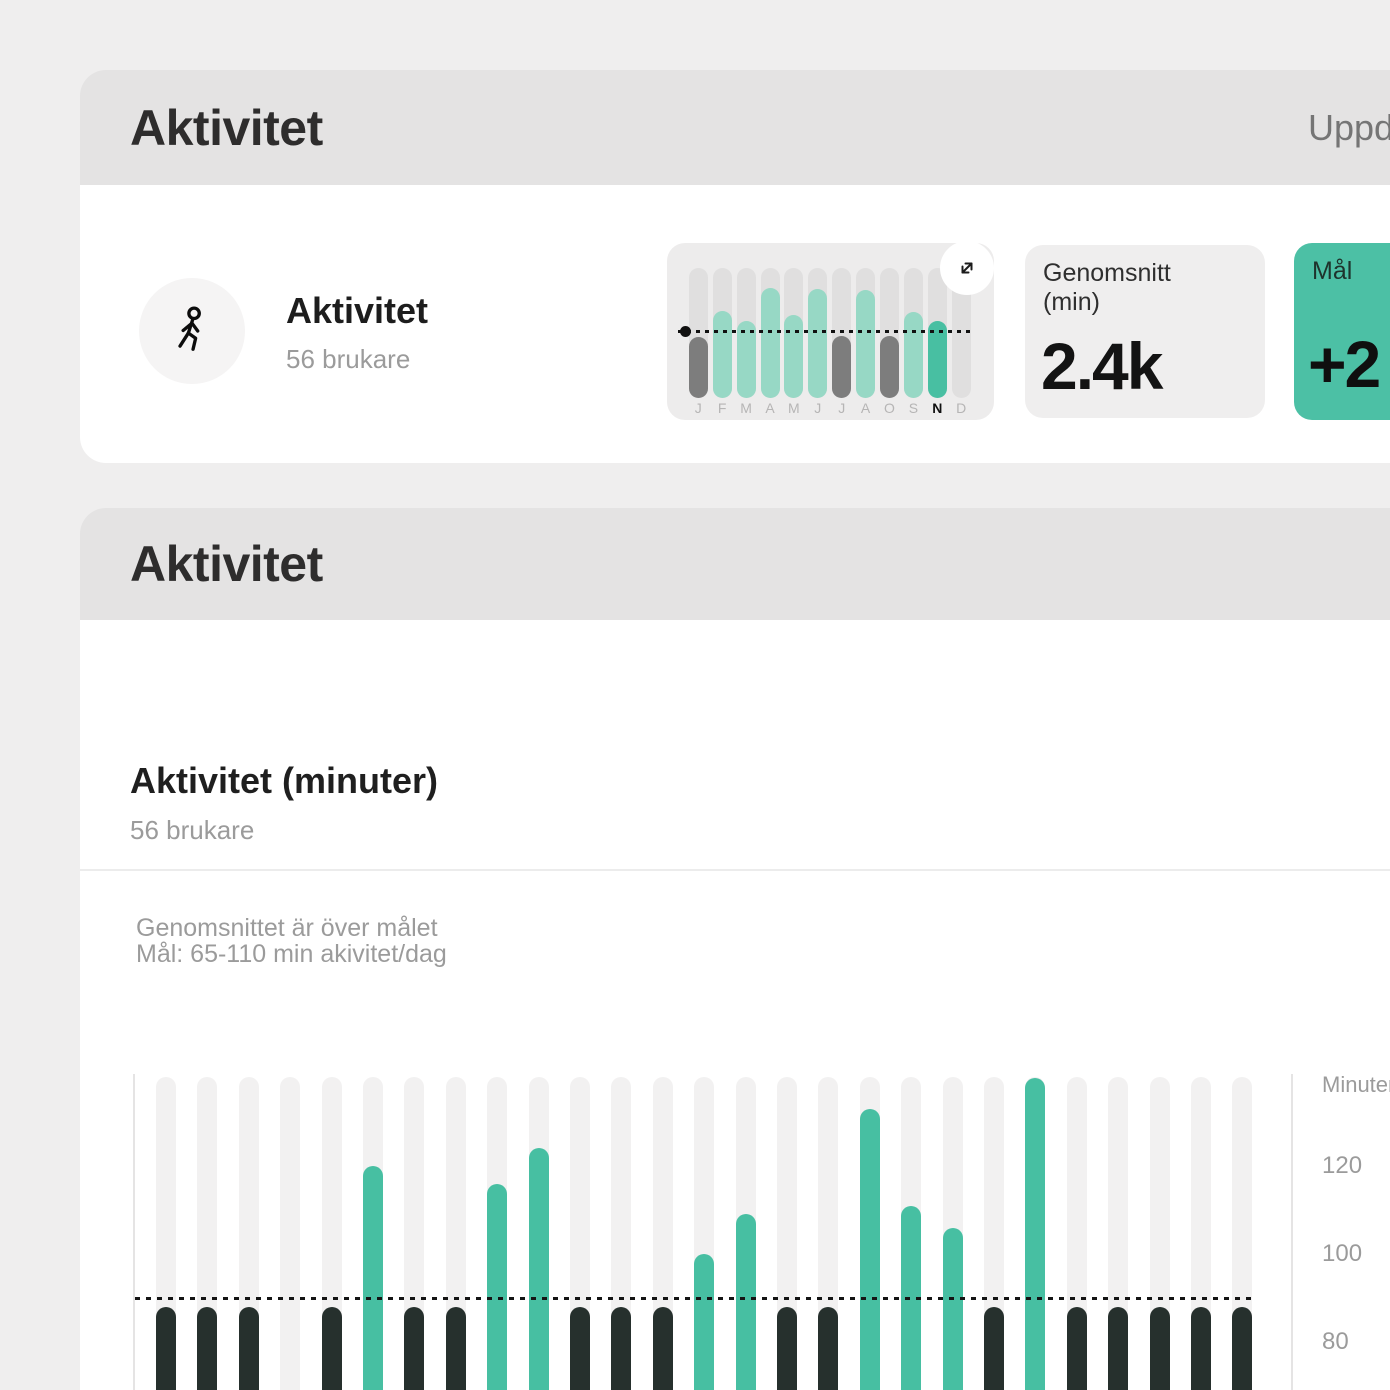 This screenshot has height=1390, width=1390. I want to click on metric-title: Aktivitet, so click(357, 310).